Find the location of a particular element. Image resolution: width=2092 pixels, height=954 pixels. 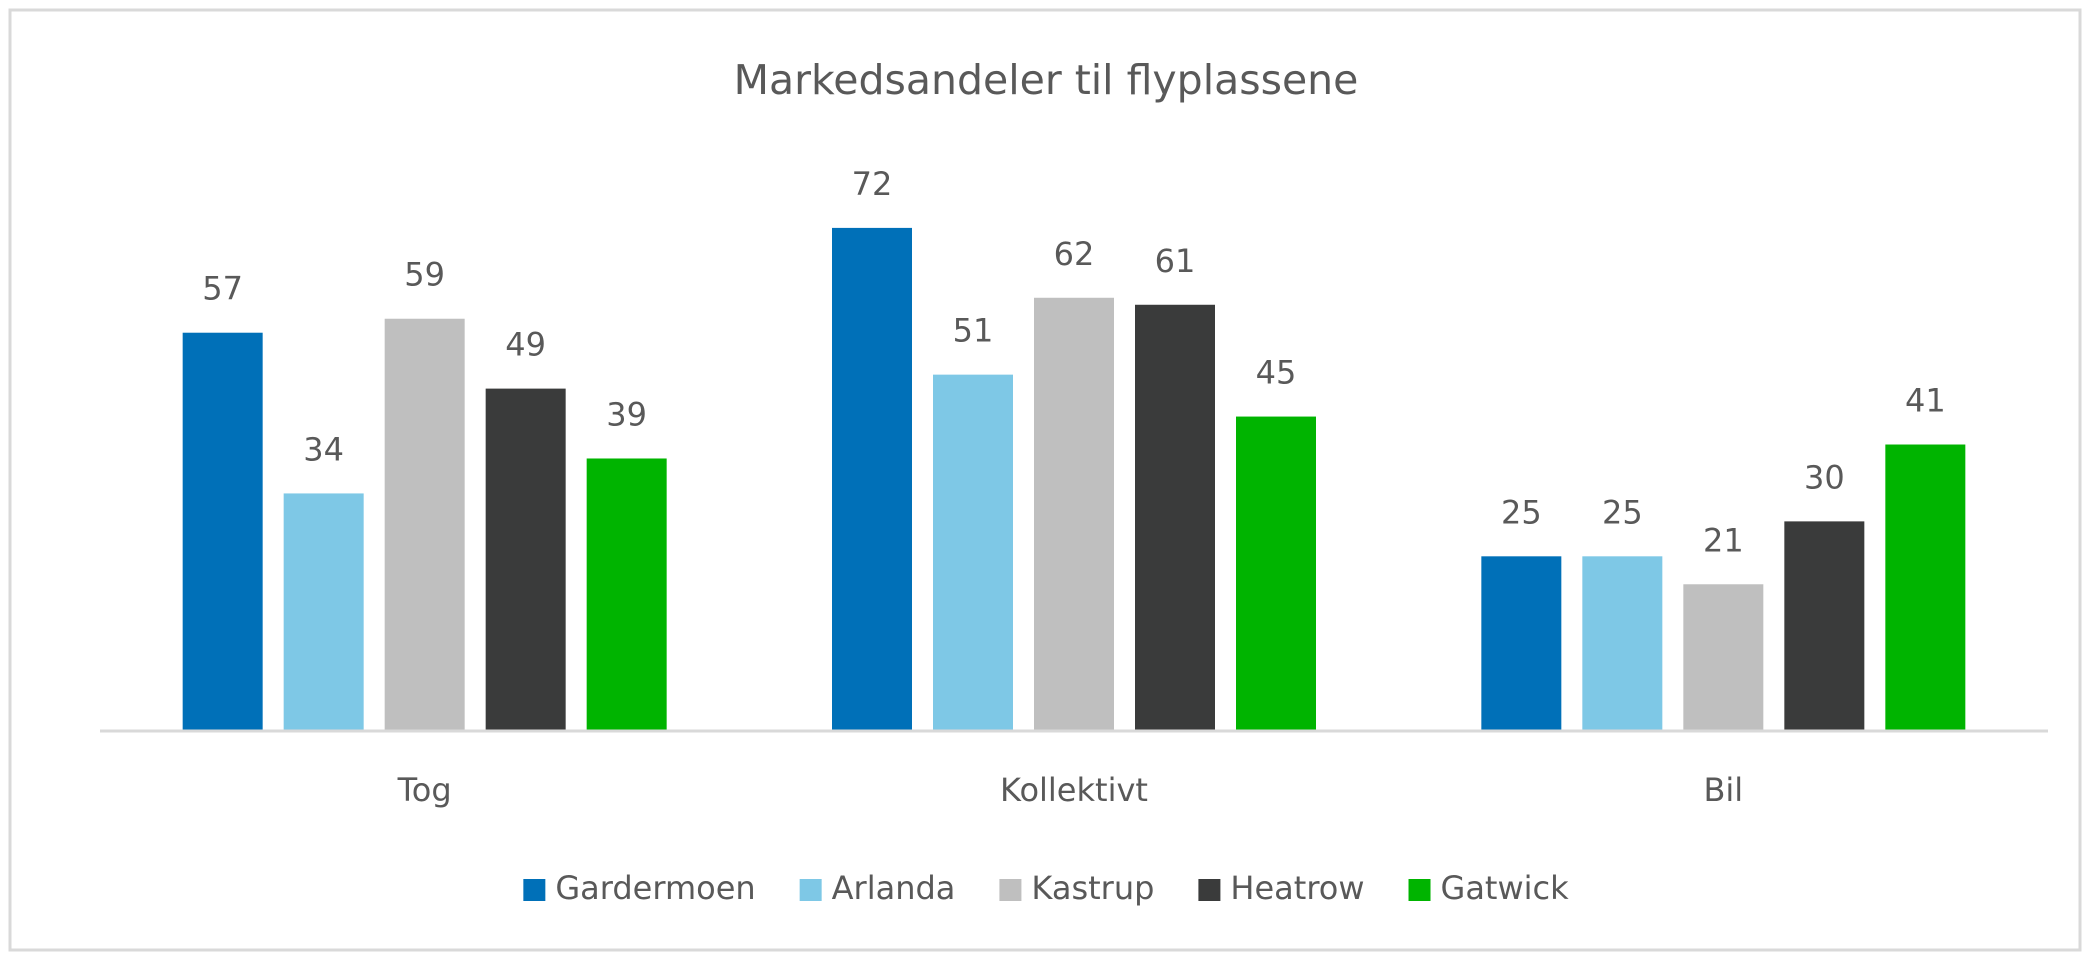

x-tick-label: Bil is located at coordinates (1723, 790).